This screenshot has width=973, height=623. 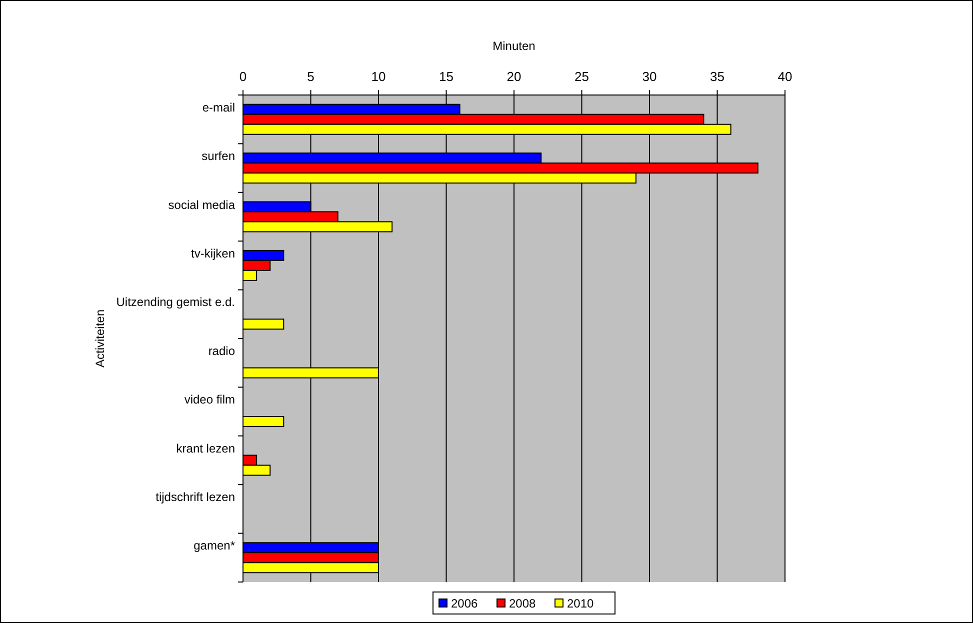 I want to click on x-tick-label: 40, so click(x=785, y=76).